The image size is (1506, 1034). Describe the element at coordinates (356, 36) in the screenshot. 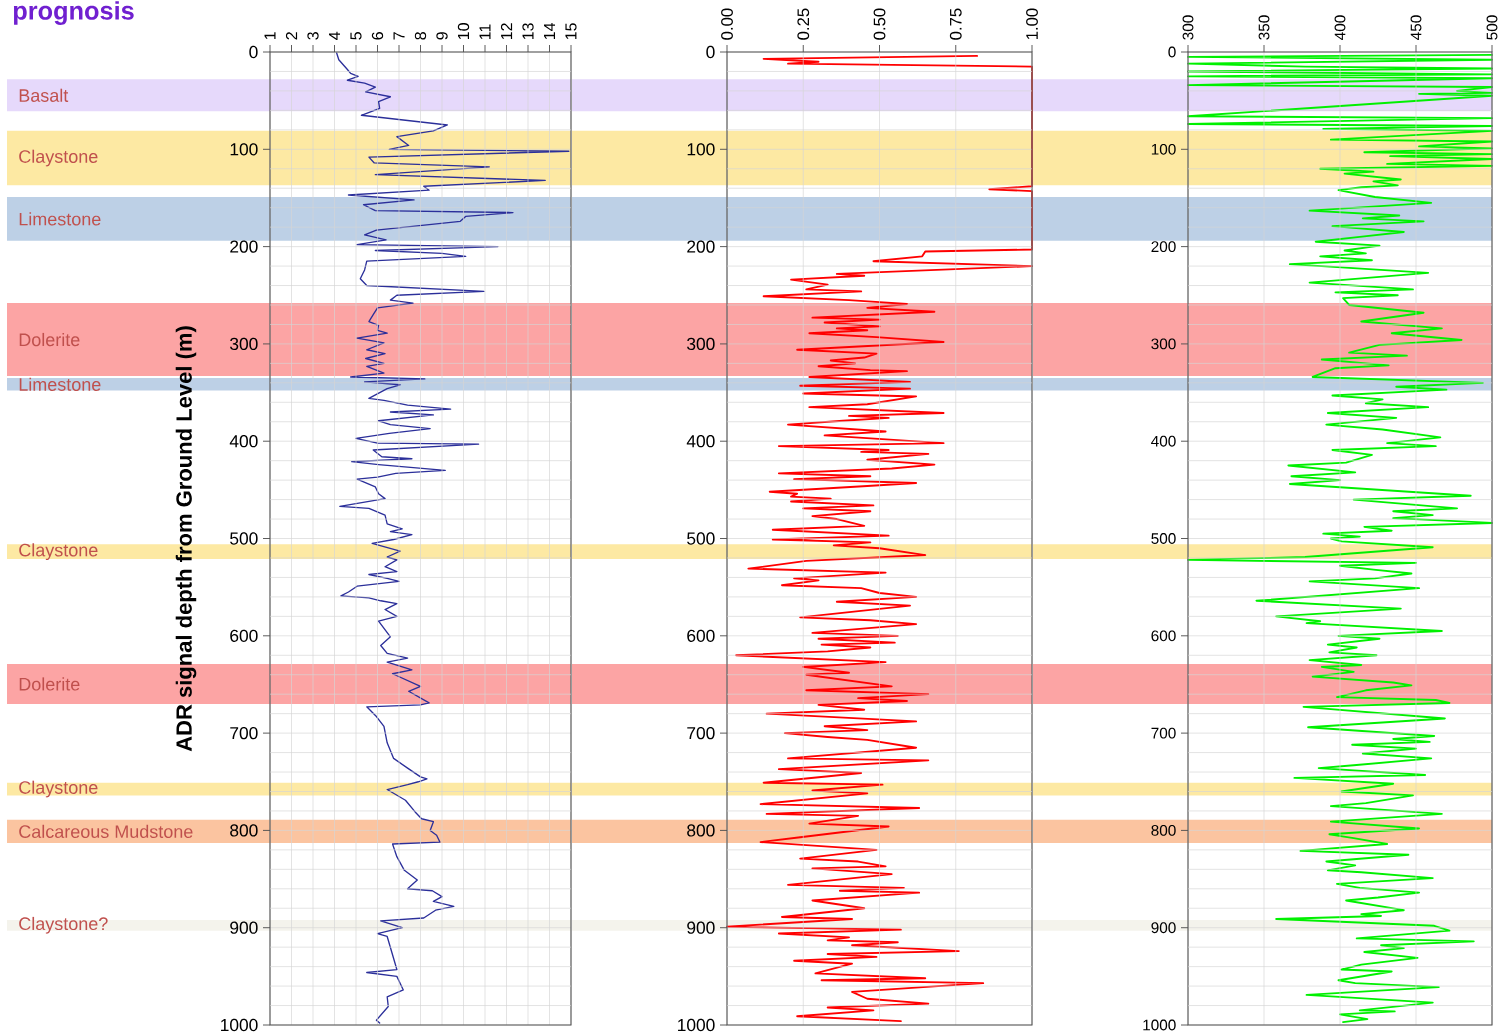

I see `x-tick-label: 5` at that location.